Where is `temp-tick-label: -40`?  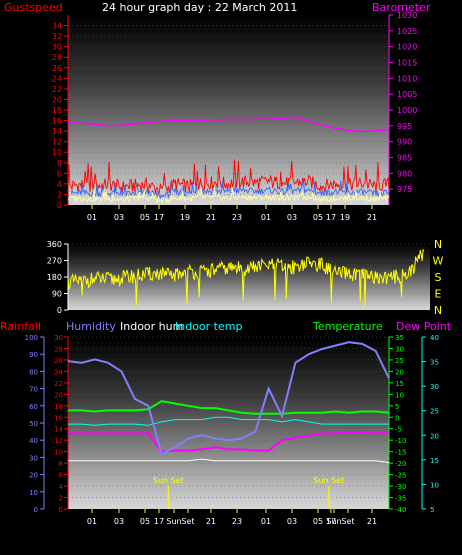
temp-tick-label: -40 is located at coordinates (400, 510).